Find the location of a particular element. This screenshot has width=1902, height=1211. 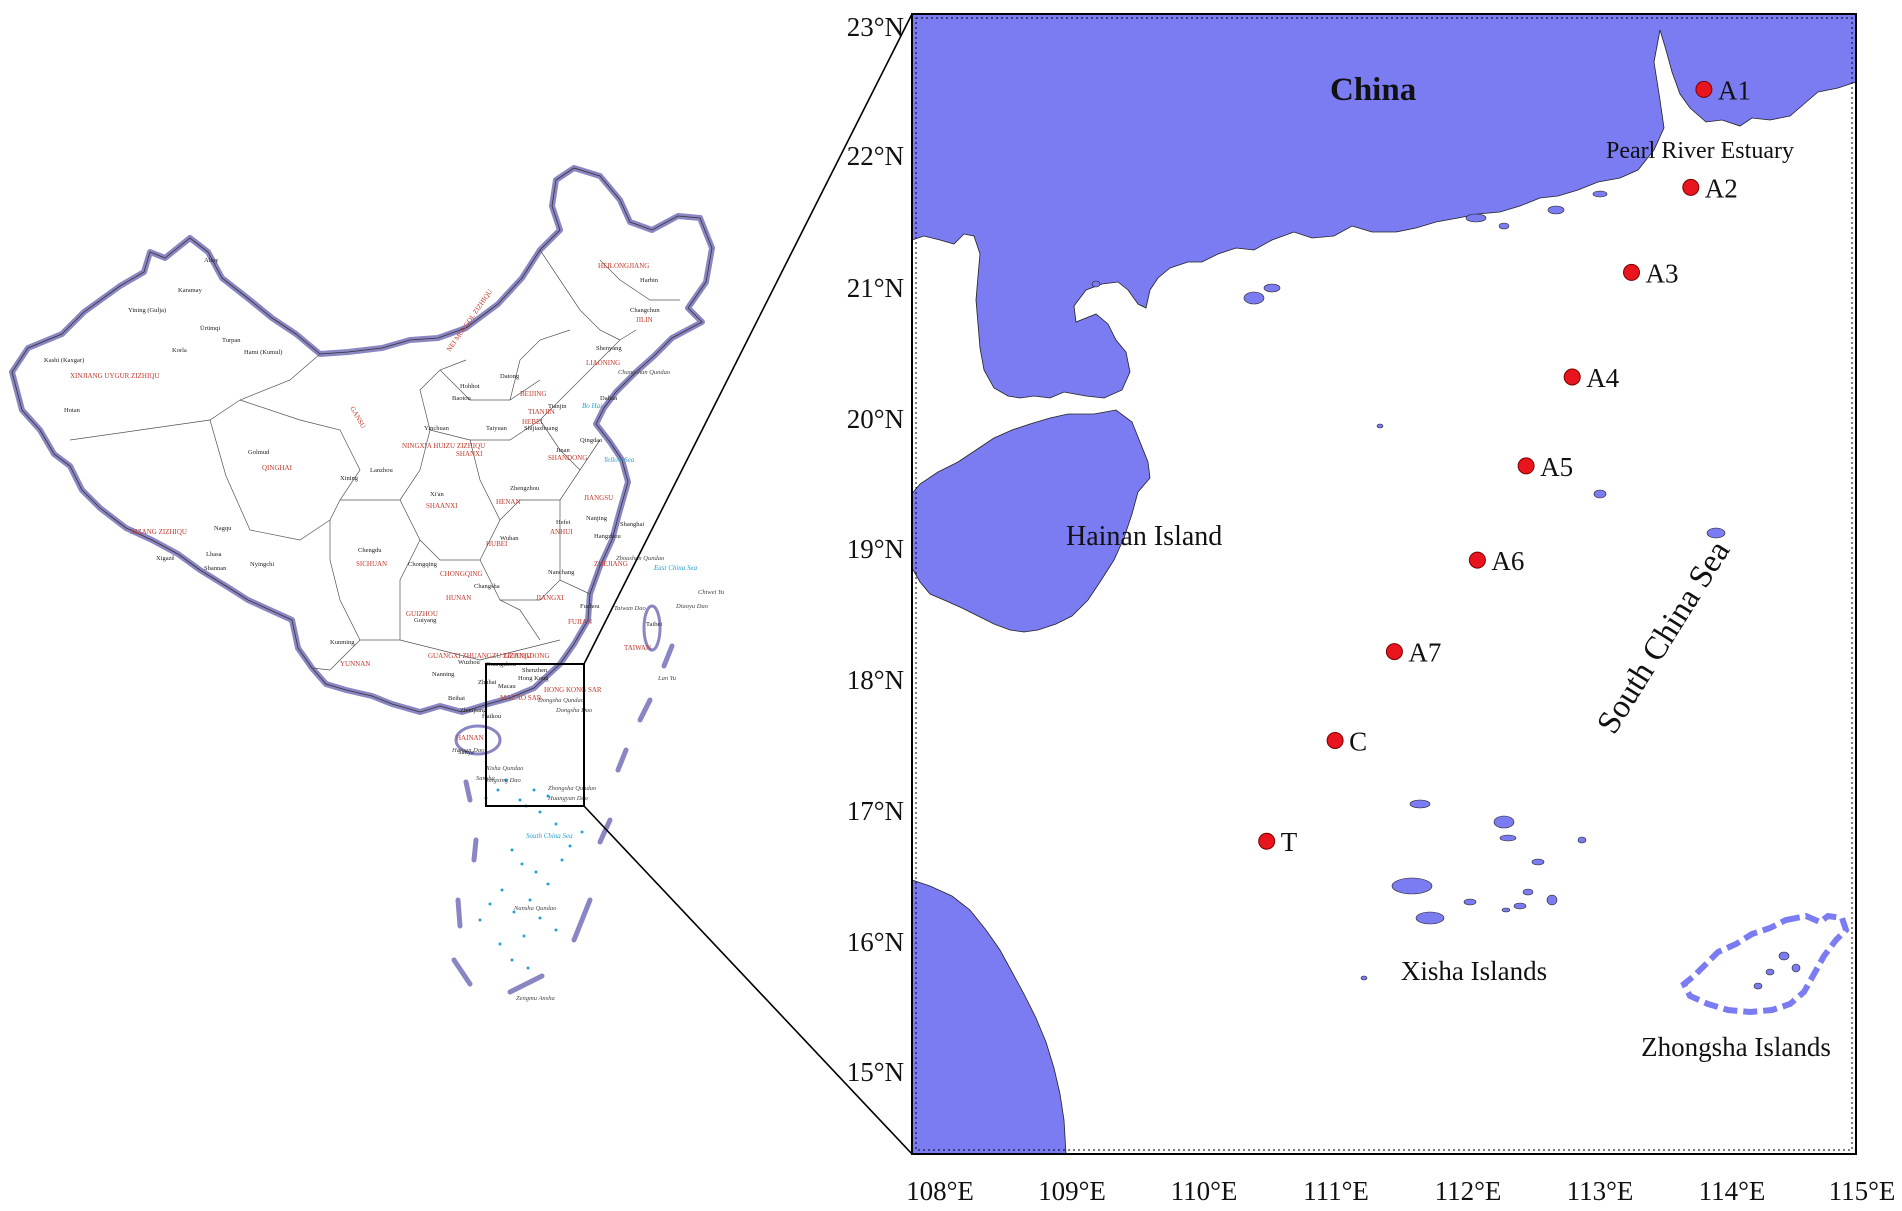

island-label: Changshan Qundao is located at coordinates (644, 372).